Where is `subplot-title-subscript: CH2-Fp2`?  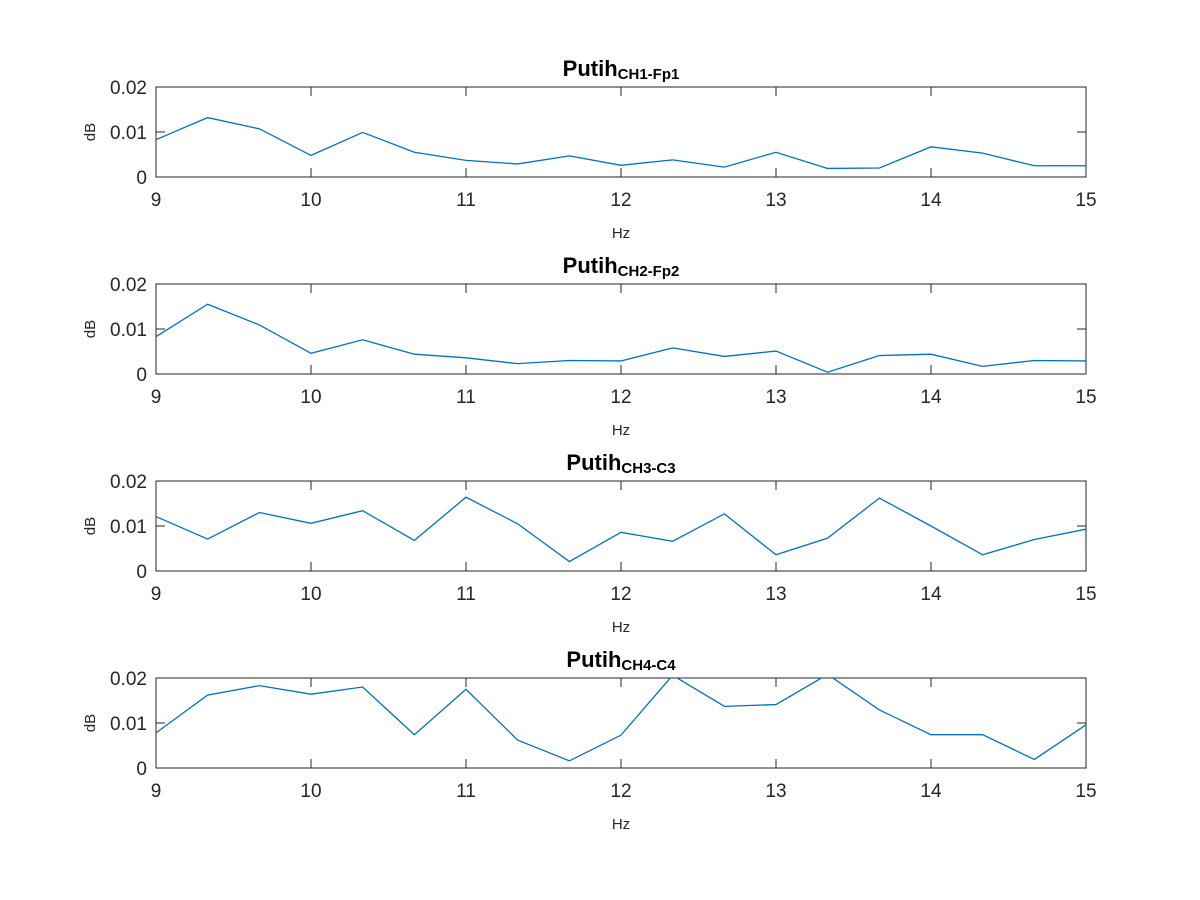
subplot-title-subscript: CH2-Fp2 is located at coordinates (649, 271).